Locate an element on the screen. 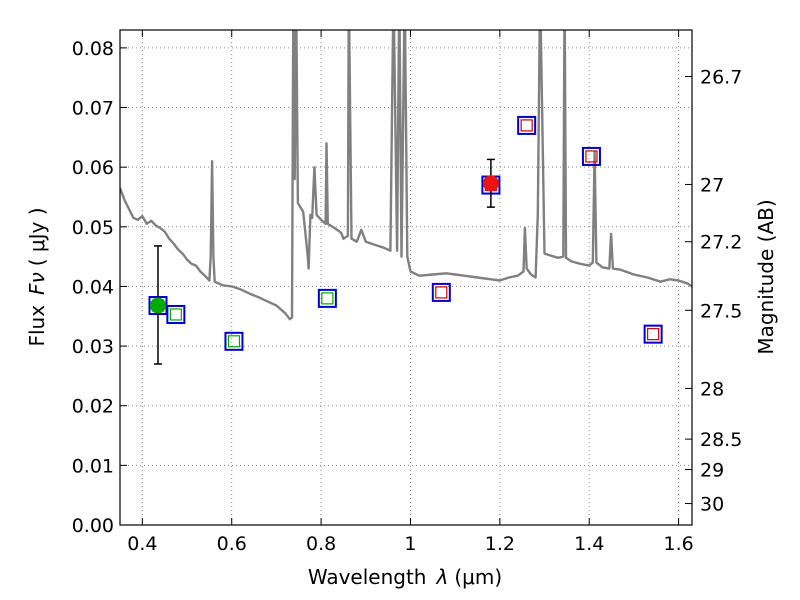 This screenshot has height=600, width=800. magnitude-tick-label: 27.5 is located at coordinates (721, 311).